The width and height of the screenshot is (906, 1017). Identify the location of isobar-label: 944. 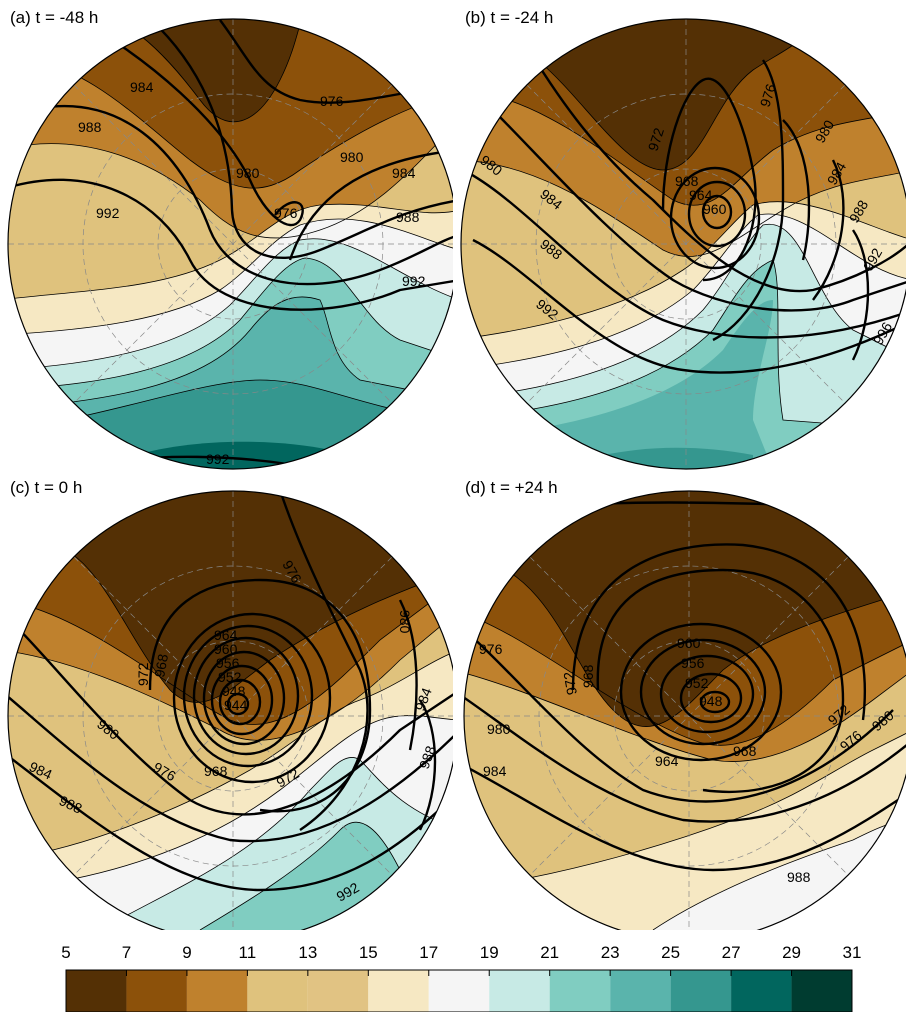
(236, 705).